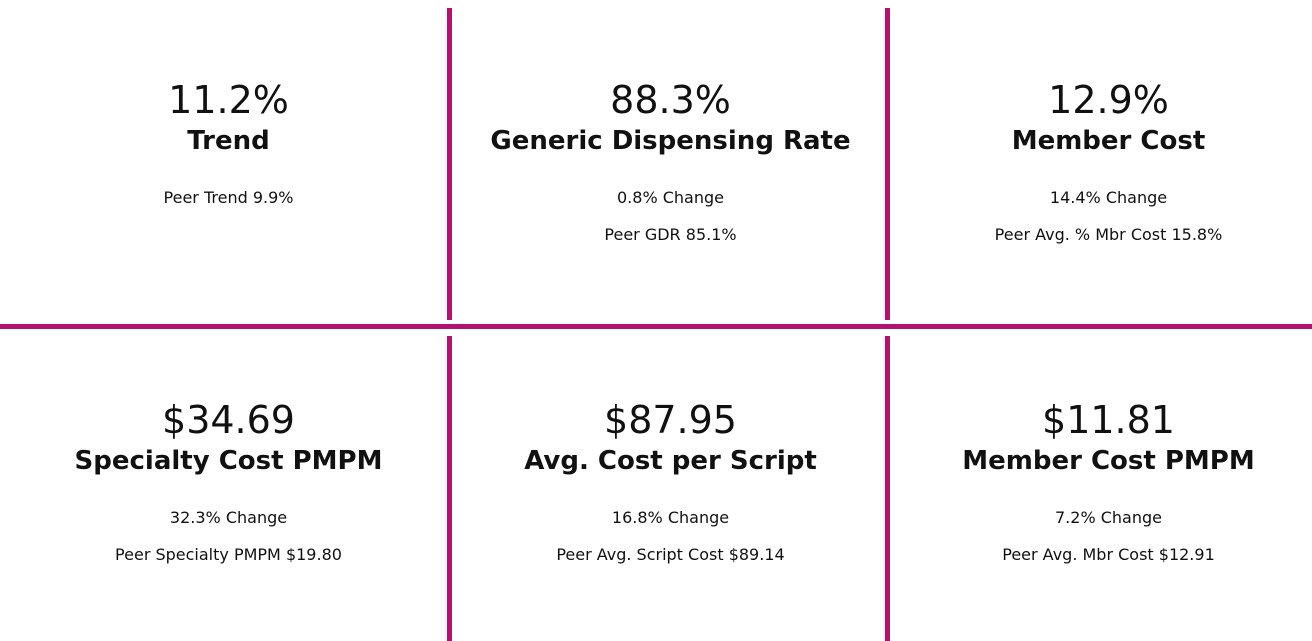 The height and width of the screenshot is (641, 1312). I want to click on kpi-label: Specialty Cost PMPM, so click(228, 461).